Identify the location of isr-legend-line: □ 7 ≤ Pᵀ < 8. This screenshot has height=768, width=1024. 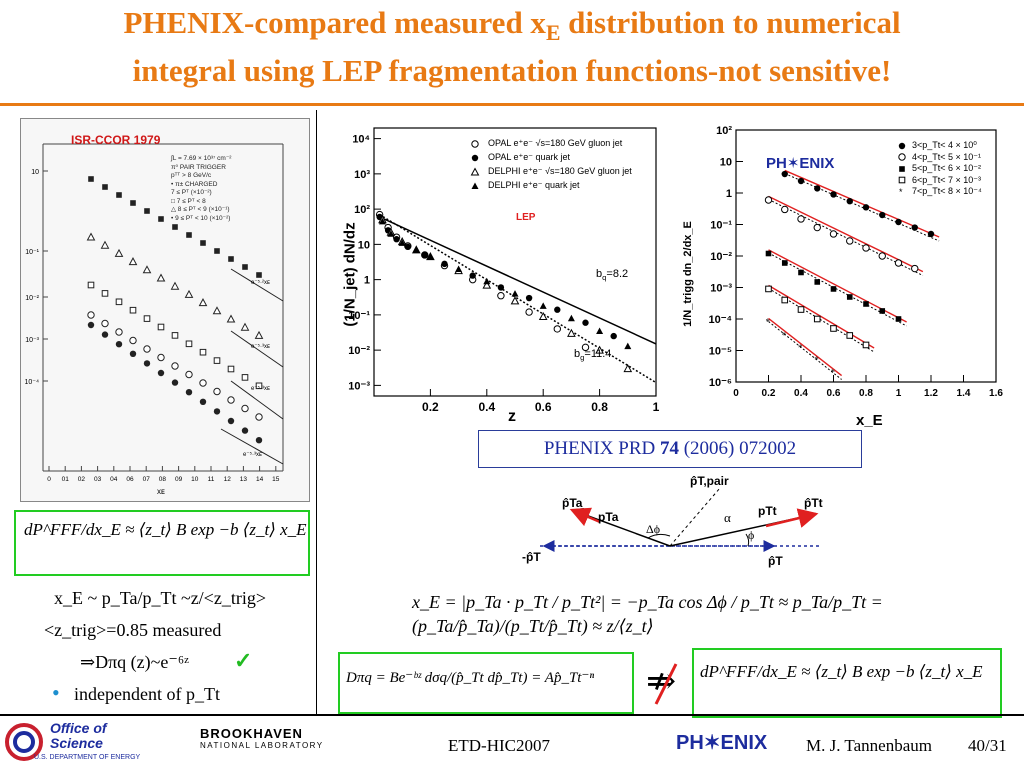
(188, 201).